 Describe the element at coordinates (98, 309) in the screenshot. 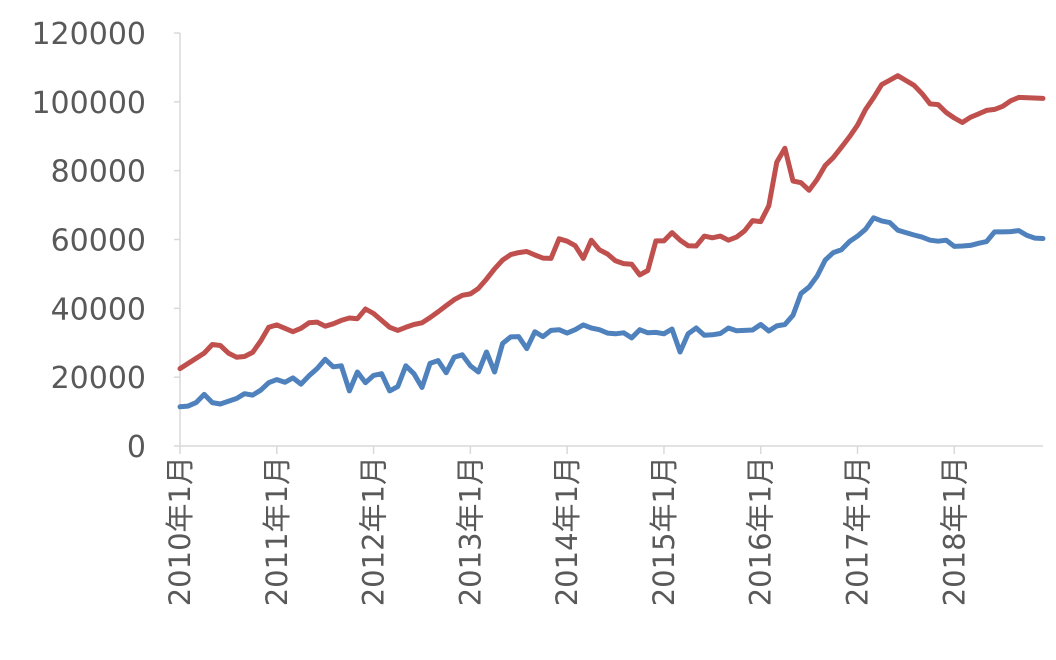

I see `y-tick-label: 40000` at that location.